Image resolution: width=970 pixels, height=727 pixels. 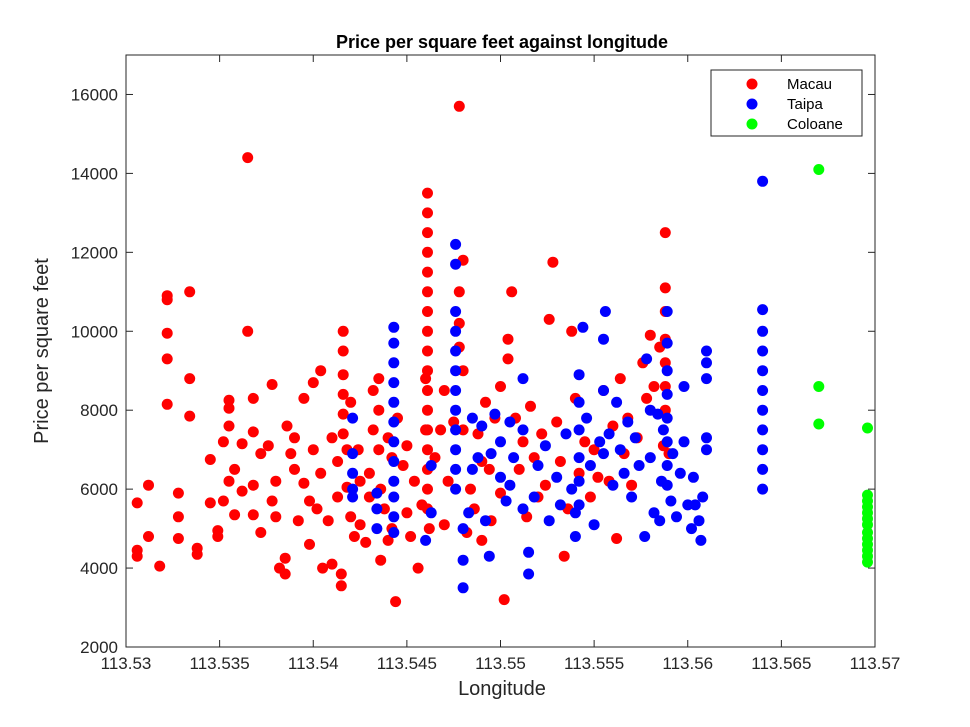 What do you see at coordinates (752, 84) in the screenshot?
I see `legend-marker-macau` at bounding box center [752, 84].